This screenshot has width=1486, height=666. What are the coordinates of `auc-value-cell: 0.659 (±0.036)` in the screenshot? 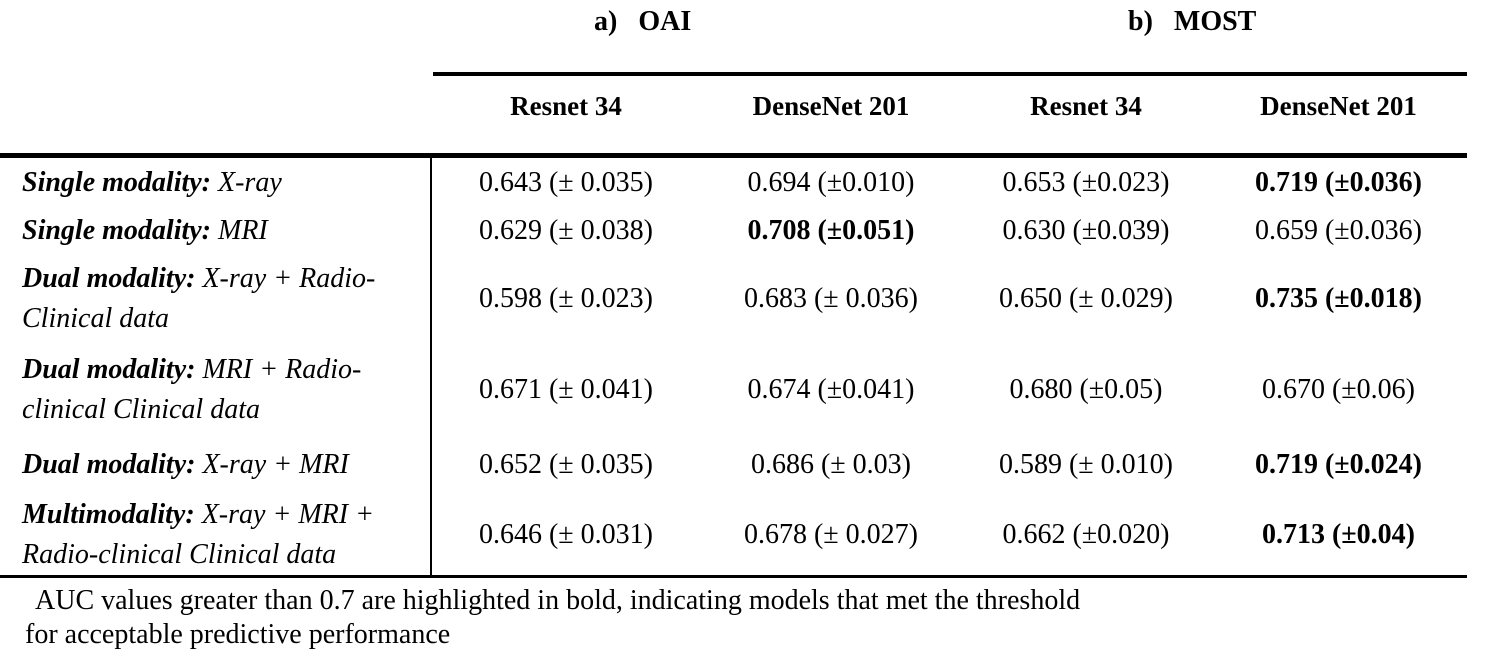 It's located at (1338, 230).